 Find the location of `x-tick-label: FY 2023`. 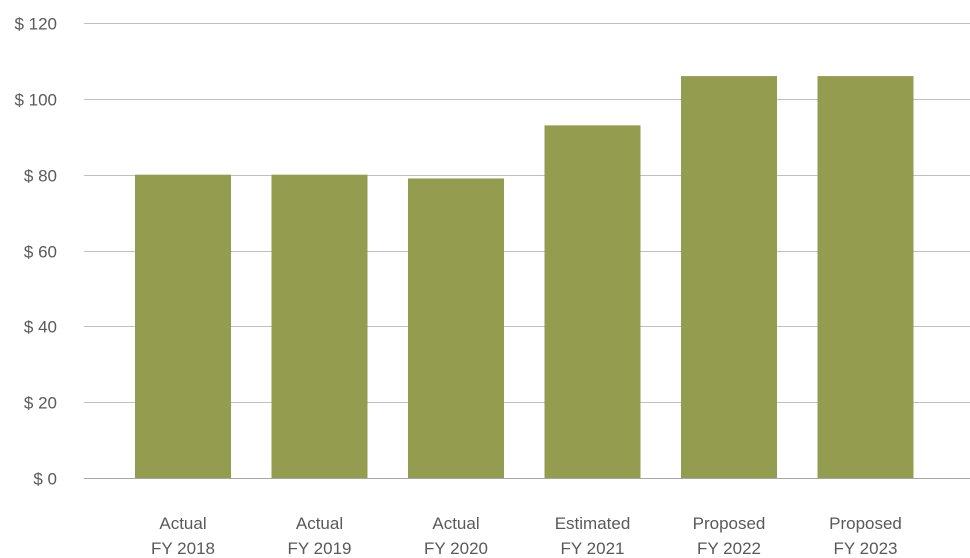

x-tick-label: FY 2023 is located at coordinates (866, 548).